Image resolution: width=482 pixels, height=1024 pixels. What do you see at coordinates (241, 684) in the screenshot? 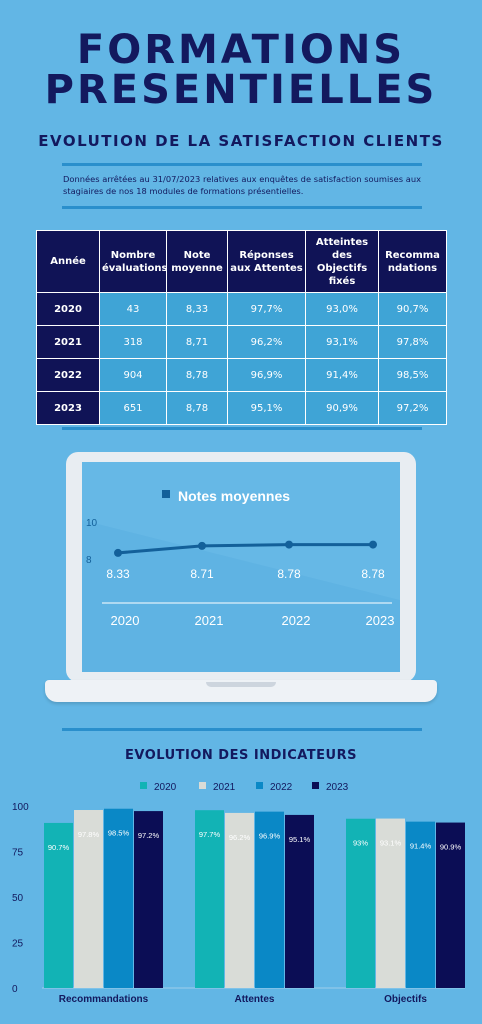
I see `laptop-notch` at bounding box center [241, 684].